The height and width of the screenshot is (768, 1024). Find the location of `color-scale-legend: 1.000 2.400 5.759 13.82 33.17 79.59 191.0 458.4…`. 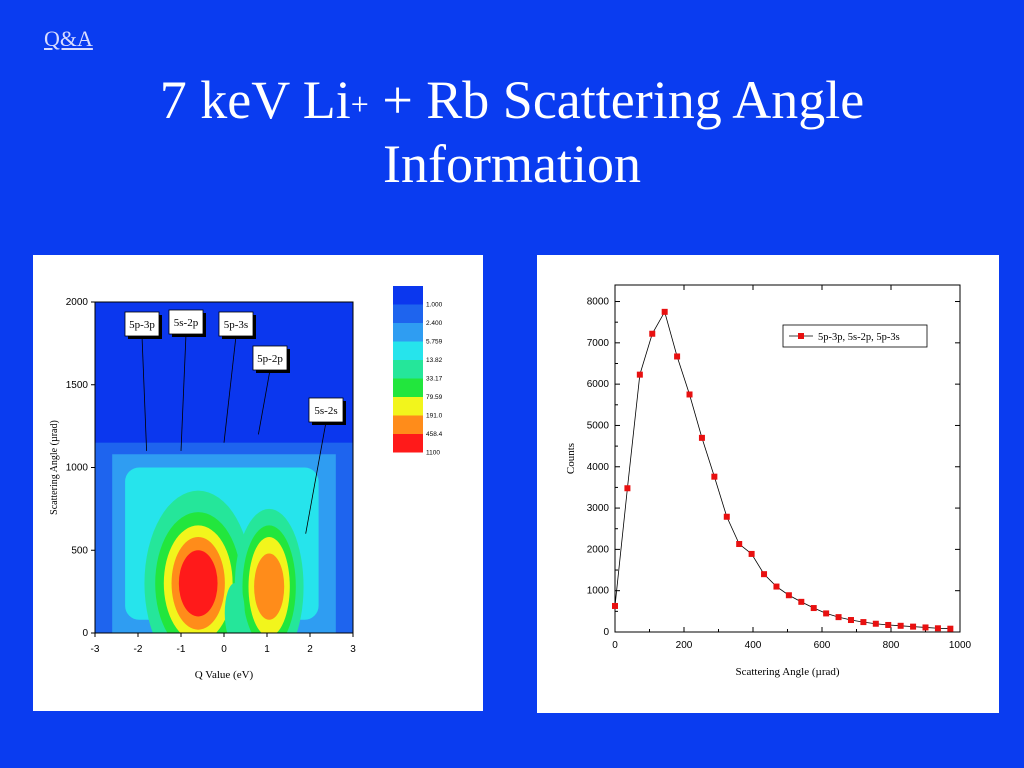

color-scale-legend: 1.000 2.400 5.759 13.82 33.17 79.59 191.0 458.4… is located at coordinates (418, 371).